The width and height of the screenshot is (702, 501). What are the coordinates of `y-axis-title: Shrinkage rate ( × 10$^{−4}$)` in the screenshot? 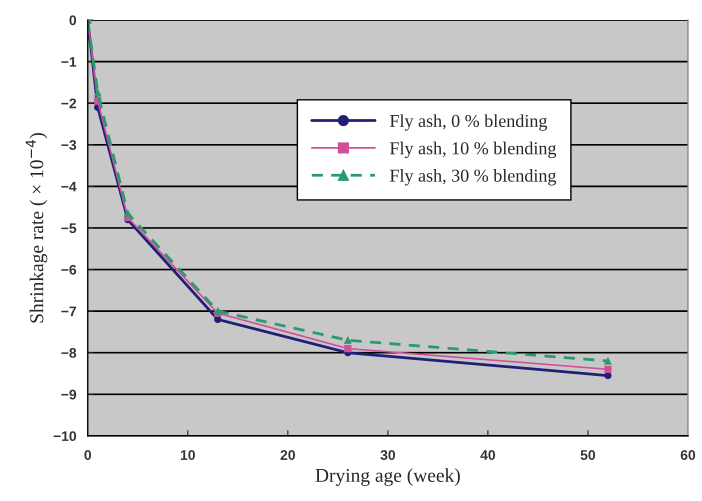 It's located at (37, 228).